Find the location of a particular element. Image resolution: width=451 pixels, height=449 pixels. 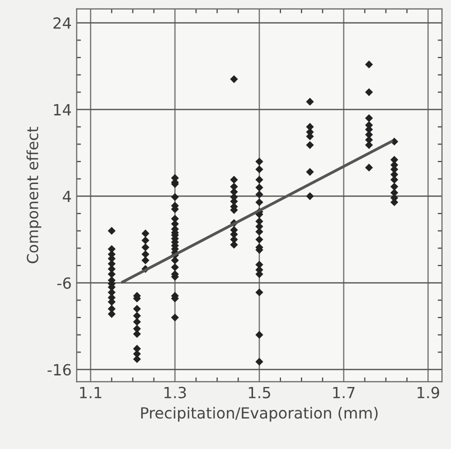

y-tick-label: 24 is located at coordinates (62, 23).